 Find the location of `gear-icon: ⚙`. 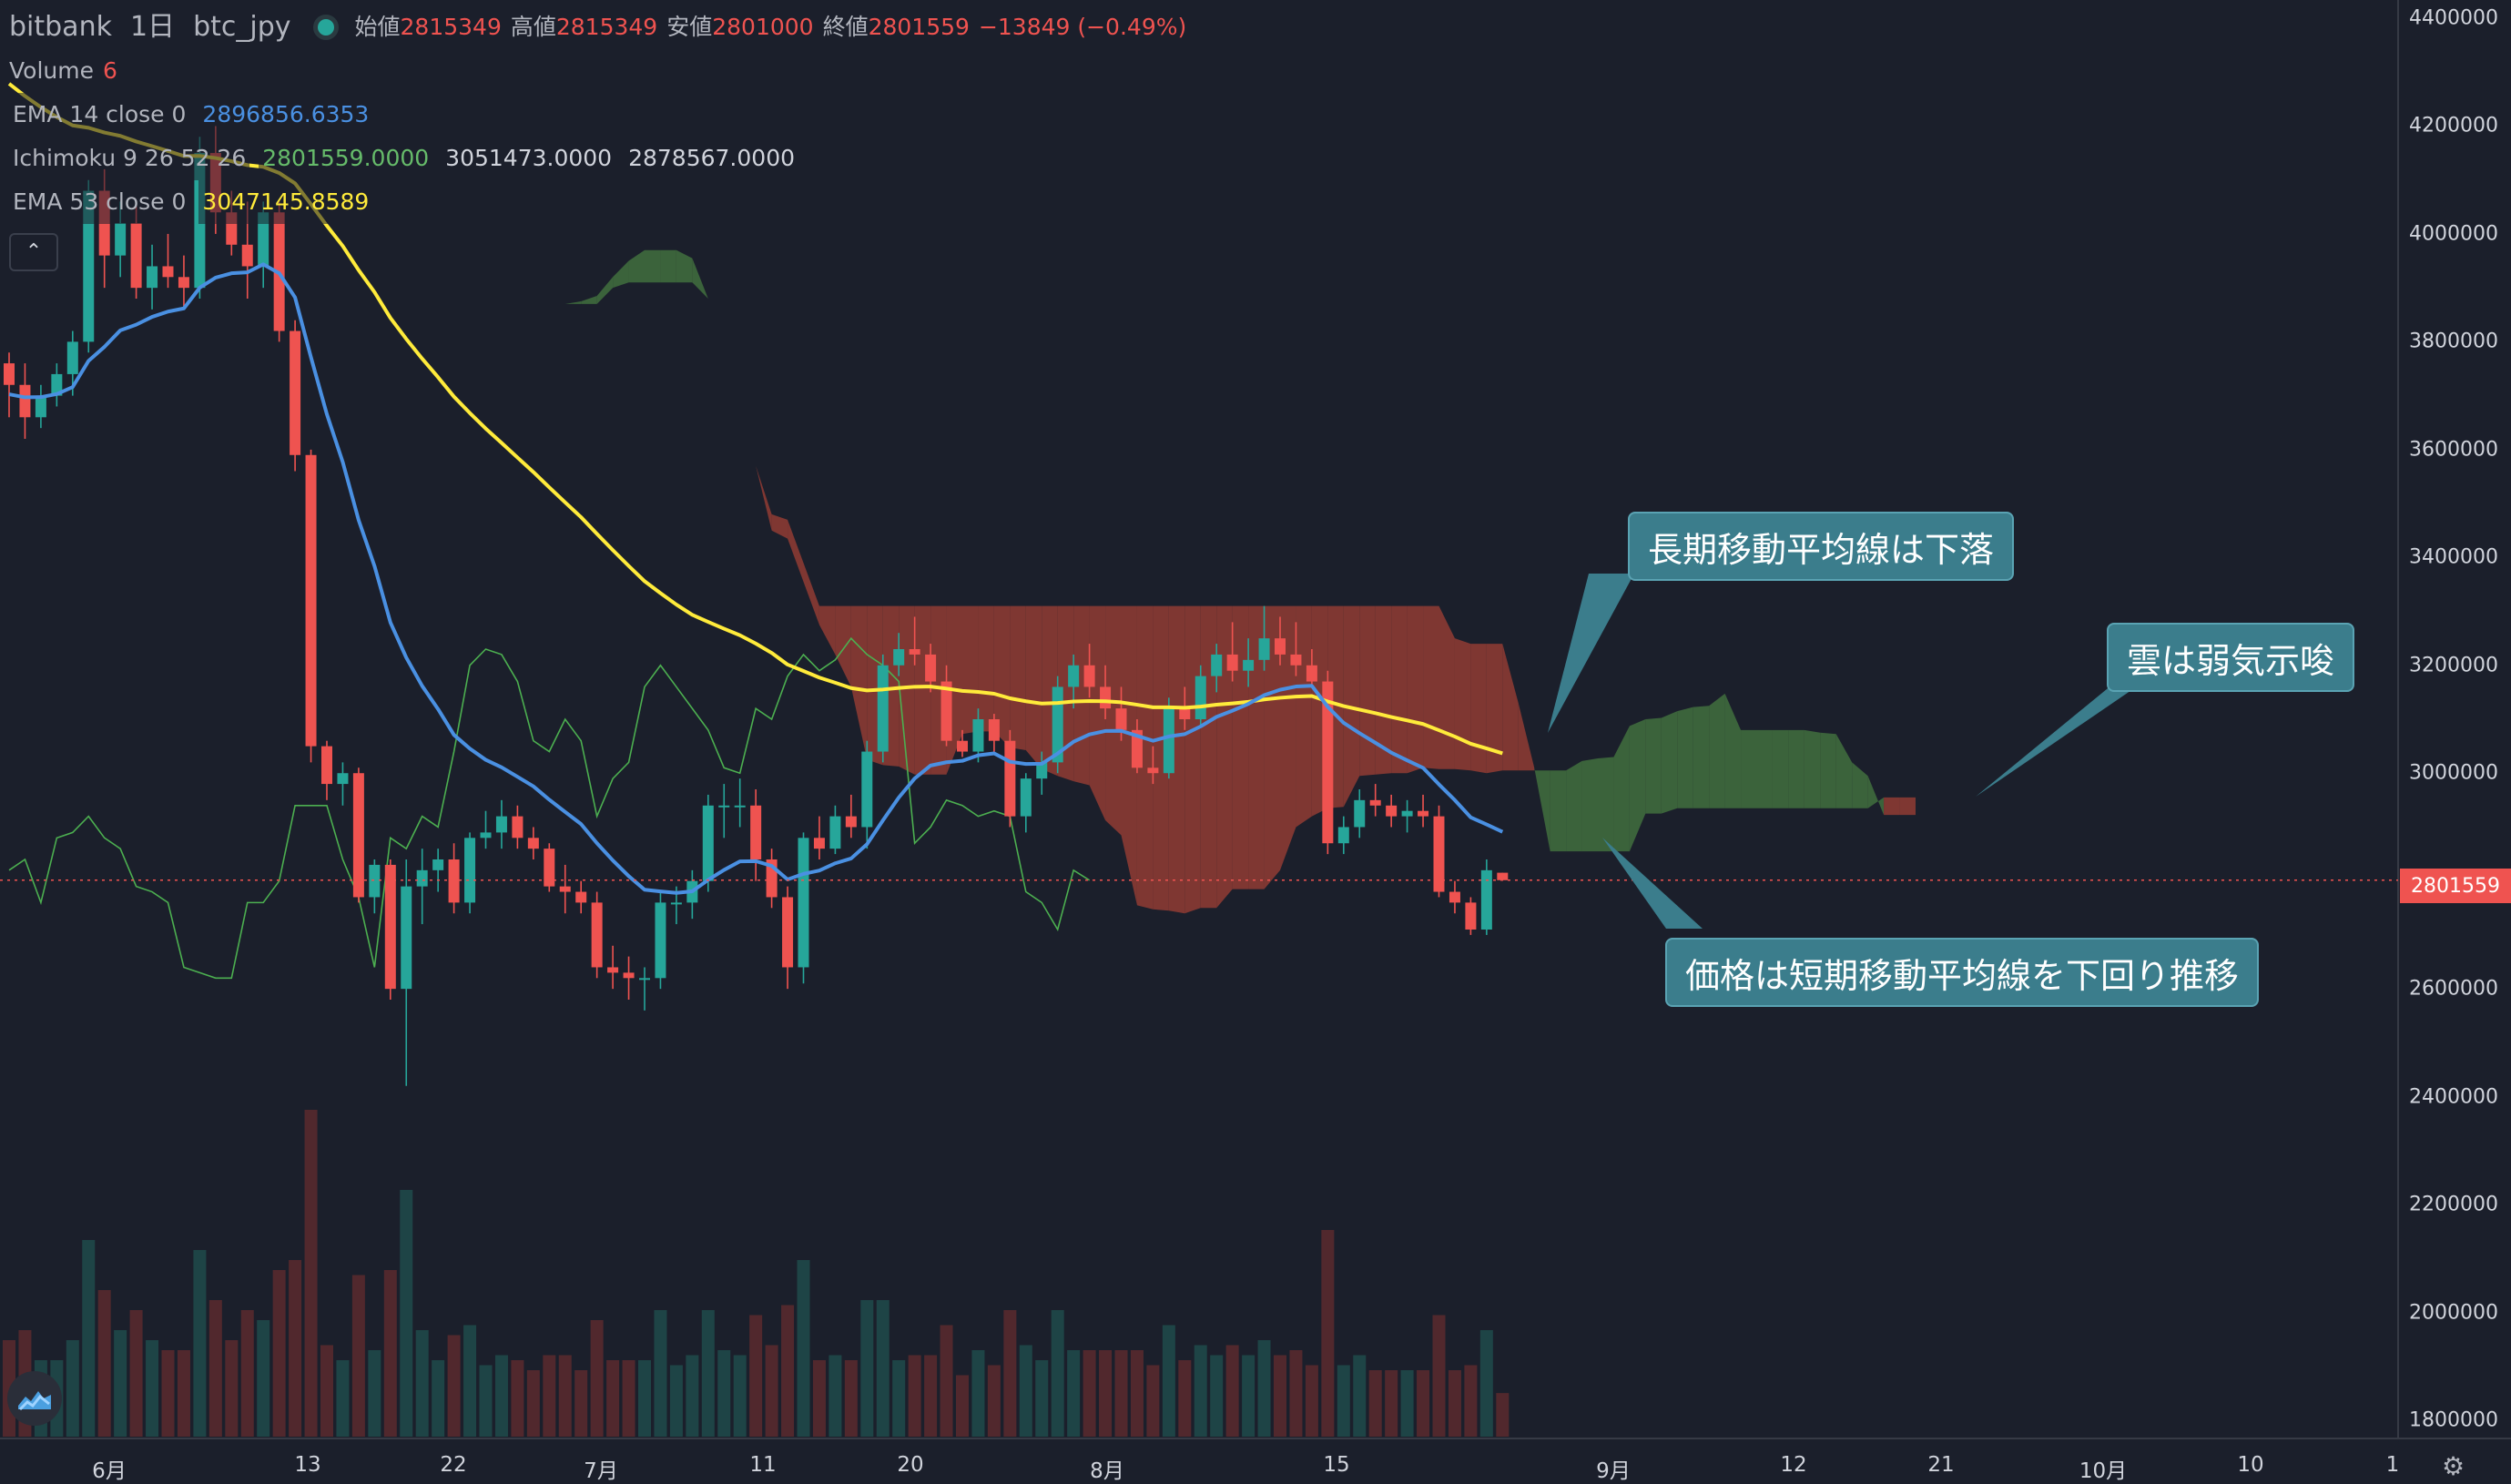

gear-icon: ⚙ is located at coordinates (2453, 1466).